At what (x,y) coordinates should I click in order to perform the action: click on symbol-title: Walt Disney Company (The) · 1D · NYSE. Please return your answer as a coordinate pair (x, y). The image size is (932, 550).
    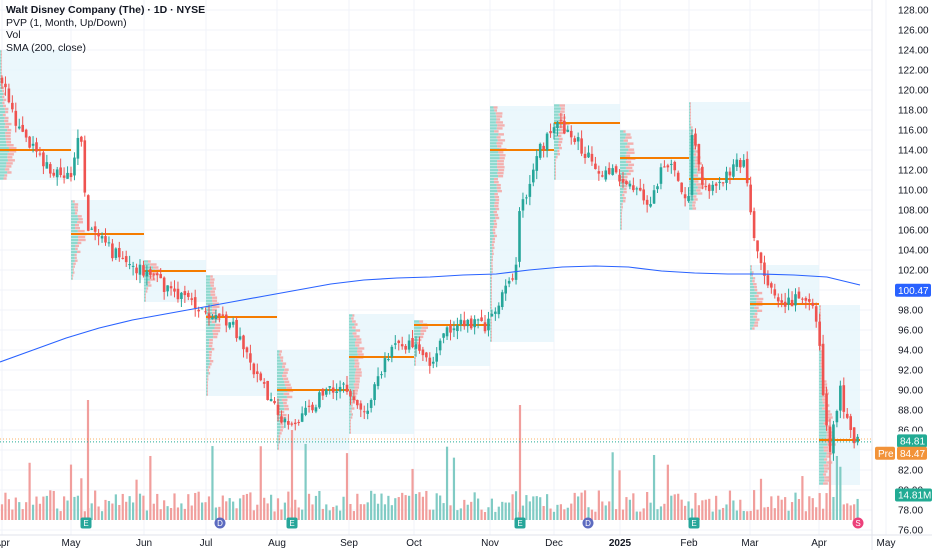
    Looking at the image, I should click on (106, 10).